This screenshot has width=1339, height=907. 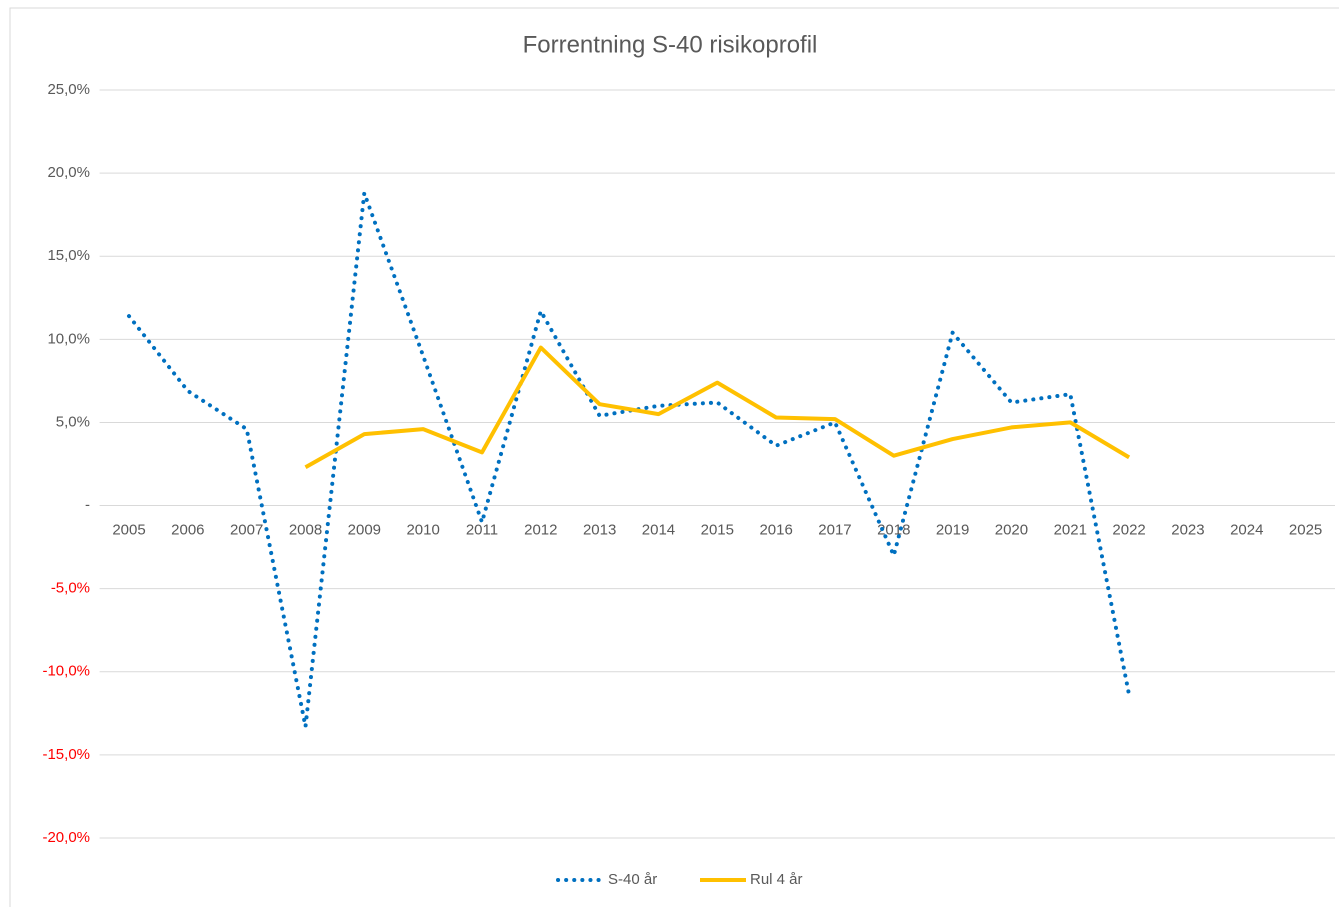 What do you see at coordinates (70, 588) in the screenshot?
I see `y-tick-label: -5,0%` at bounding box center [70, 588].